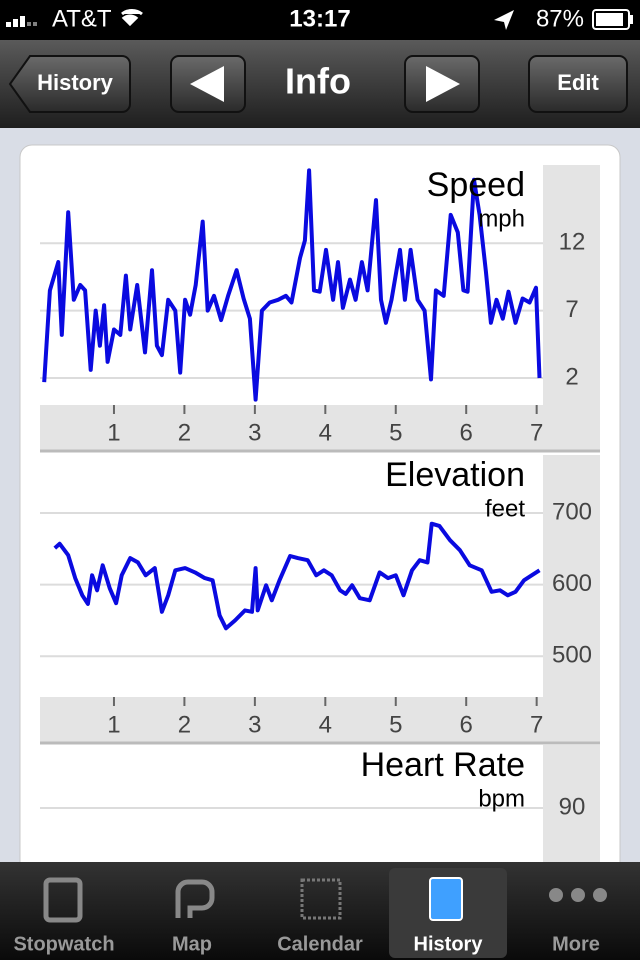 This screenshot has height=960, width=640. Describe the element at coordinates (320, 944) in the screenshot. I see `tab-label: Calendar` at that location.